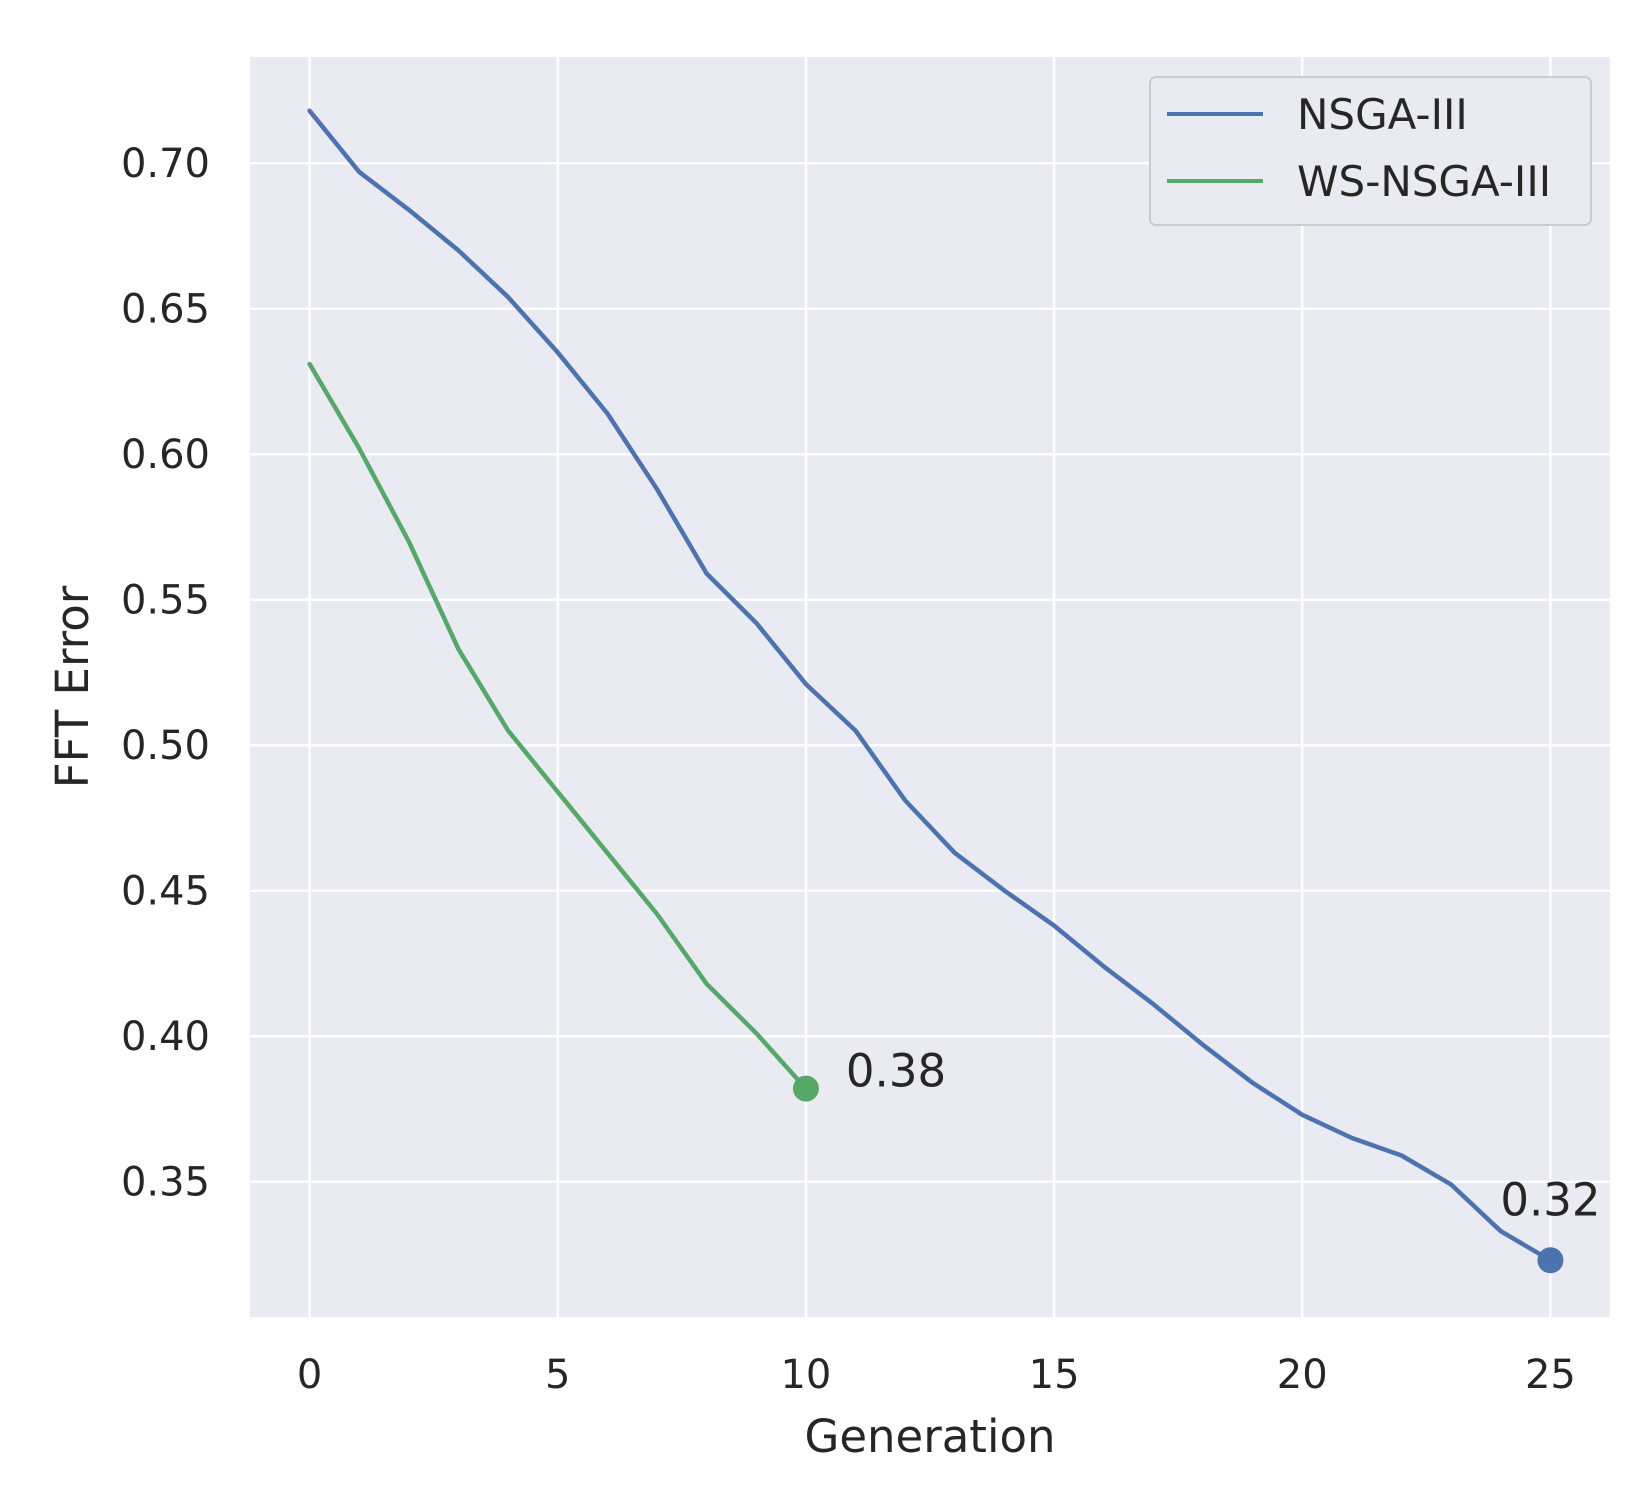  What do you see at coordinates (929, 1436) in the screenshot?
I see `x-axis-label: Generation` at bounding box center [929, 1436].